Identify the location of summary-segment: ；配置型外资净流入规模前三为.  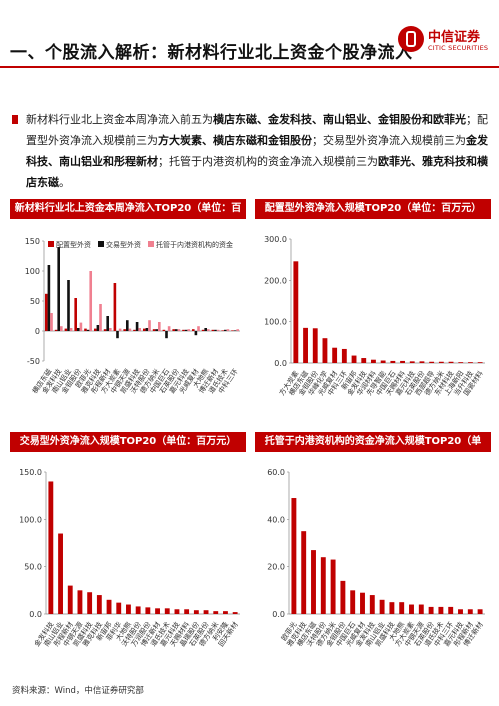
(257, 130).